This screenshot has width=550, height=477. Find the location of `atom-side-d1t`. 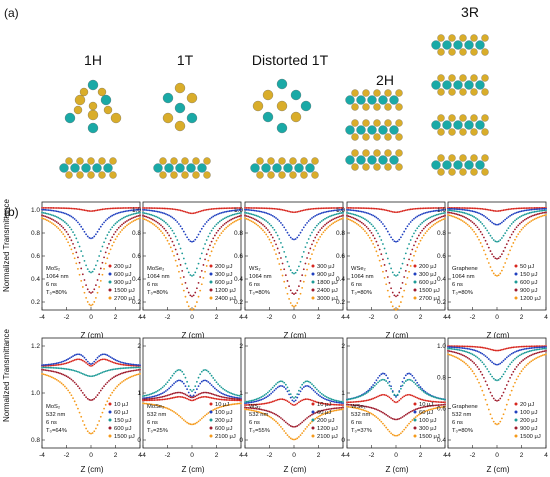

atom-side-d1t is located at coordinates (293, 161).